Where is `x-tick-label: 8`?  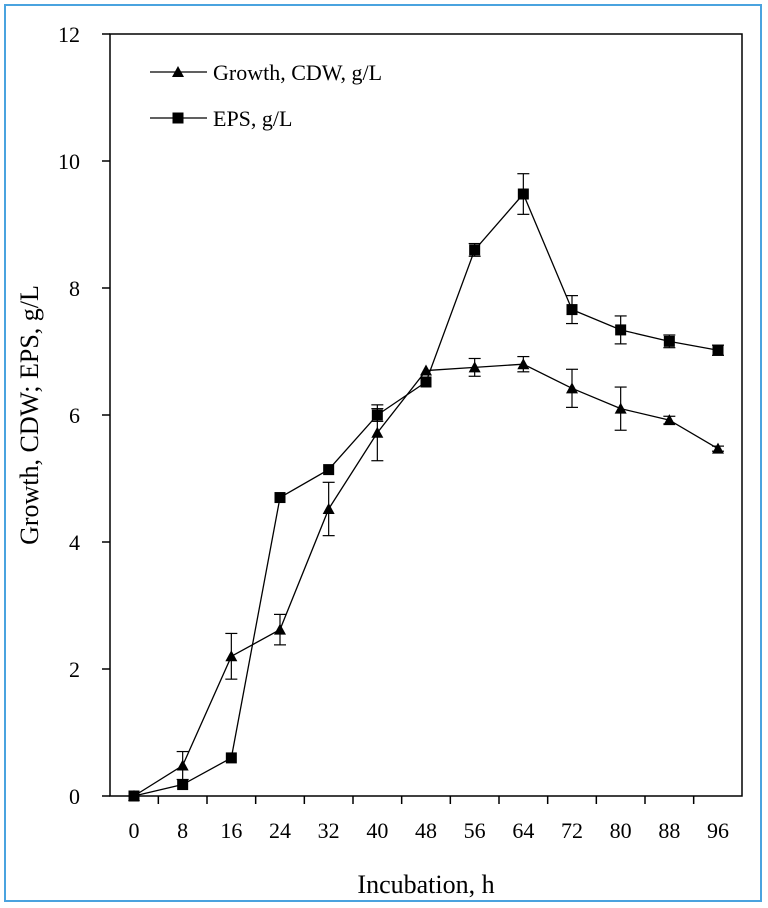 x-tick-label: 8 is located at coordinates (182, 830).